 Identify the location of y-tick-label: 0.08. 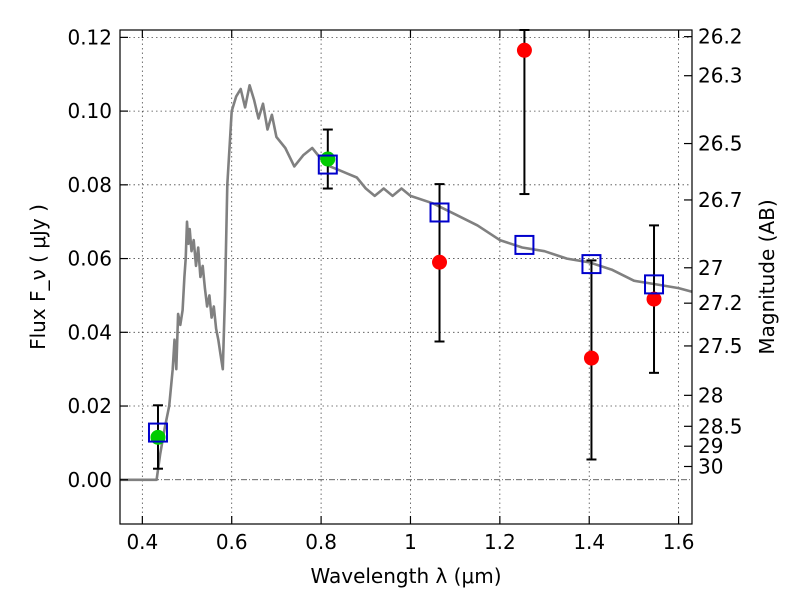
(89, 185).